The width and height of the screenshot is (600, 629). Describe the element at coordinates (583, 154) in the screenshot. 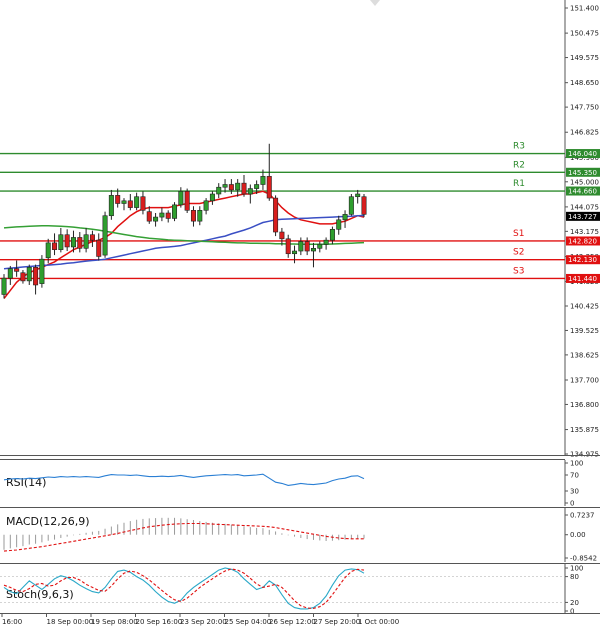

I see `pivot-tag-r3` at that location.